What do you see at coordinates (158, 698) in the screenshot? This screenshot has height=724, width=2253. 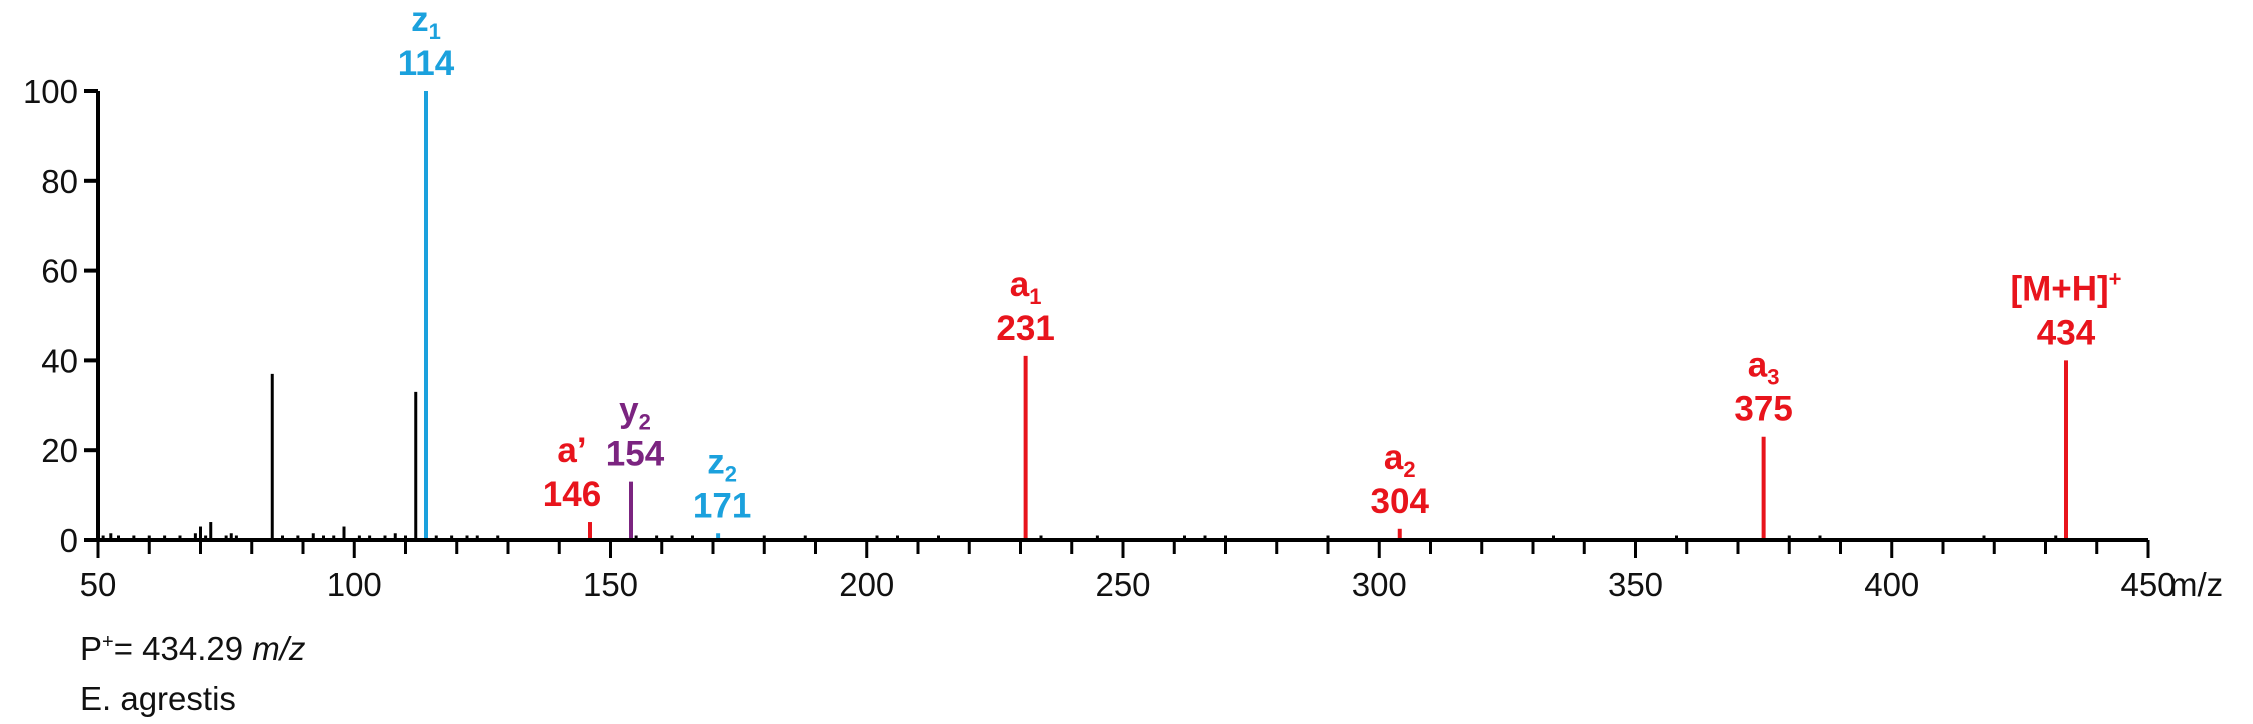 I see `species-caption: E. agrestis` at bounding box center [158, 698].